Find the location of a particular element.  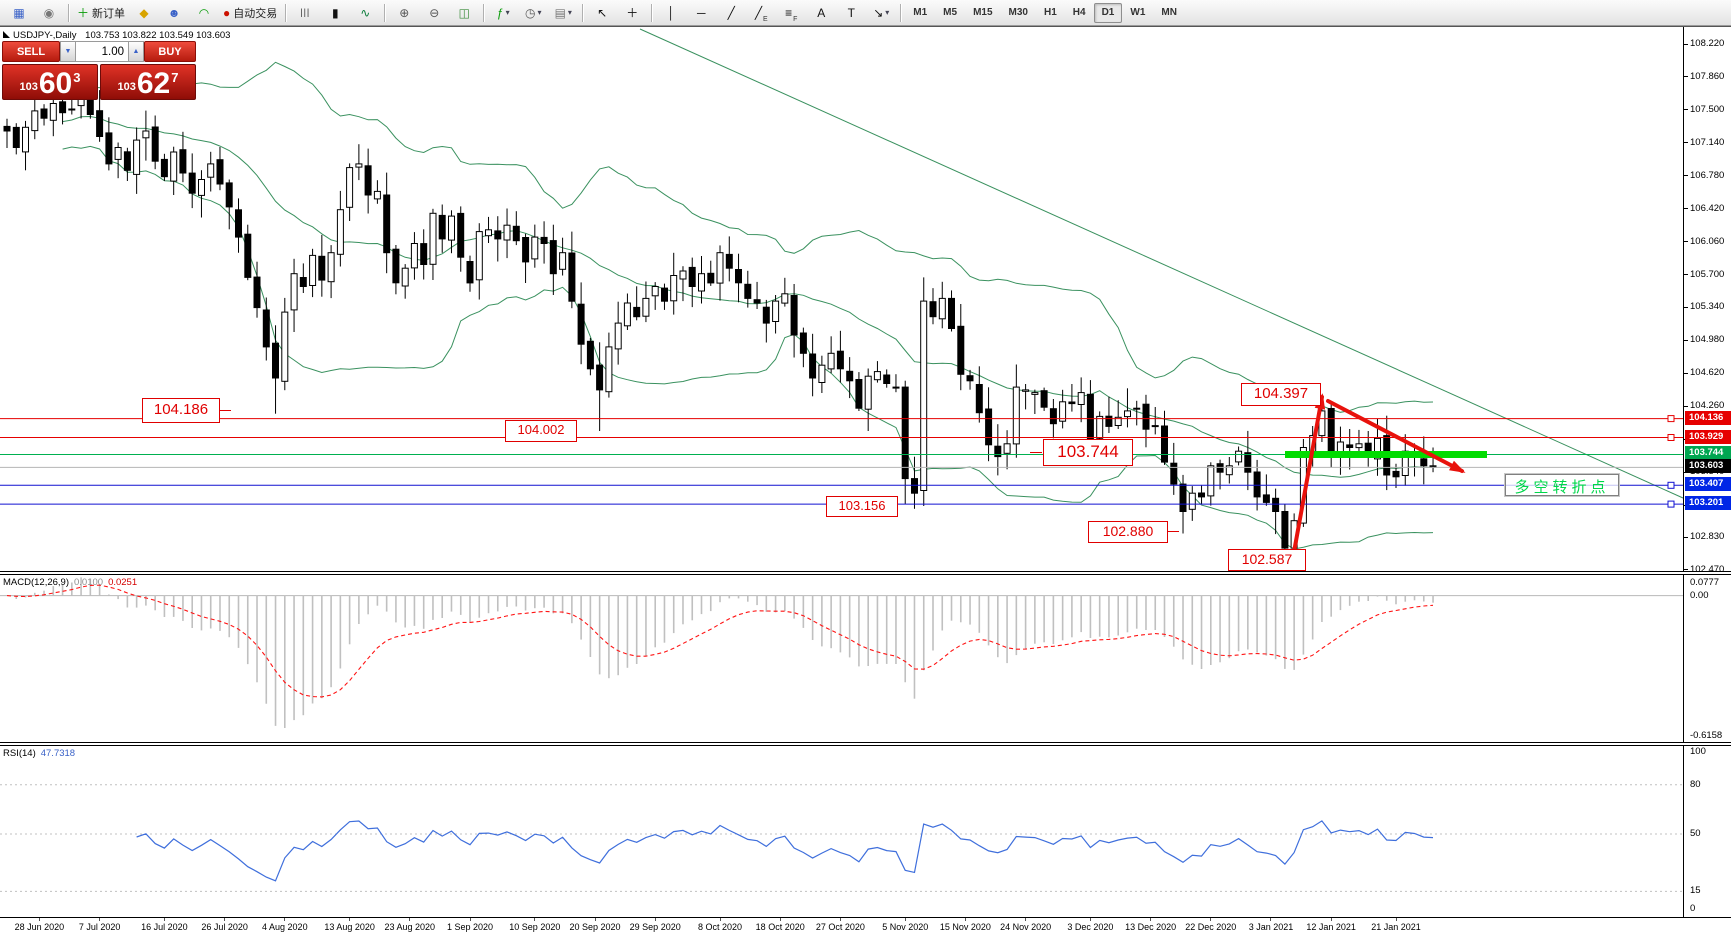

arrows-tool: ↘ ▾ is located at coordinates (881, 13).